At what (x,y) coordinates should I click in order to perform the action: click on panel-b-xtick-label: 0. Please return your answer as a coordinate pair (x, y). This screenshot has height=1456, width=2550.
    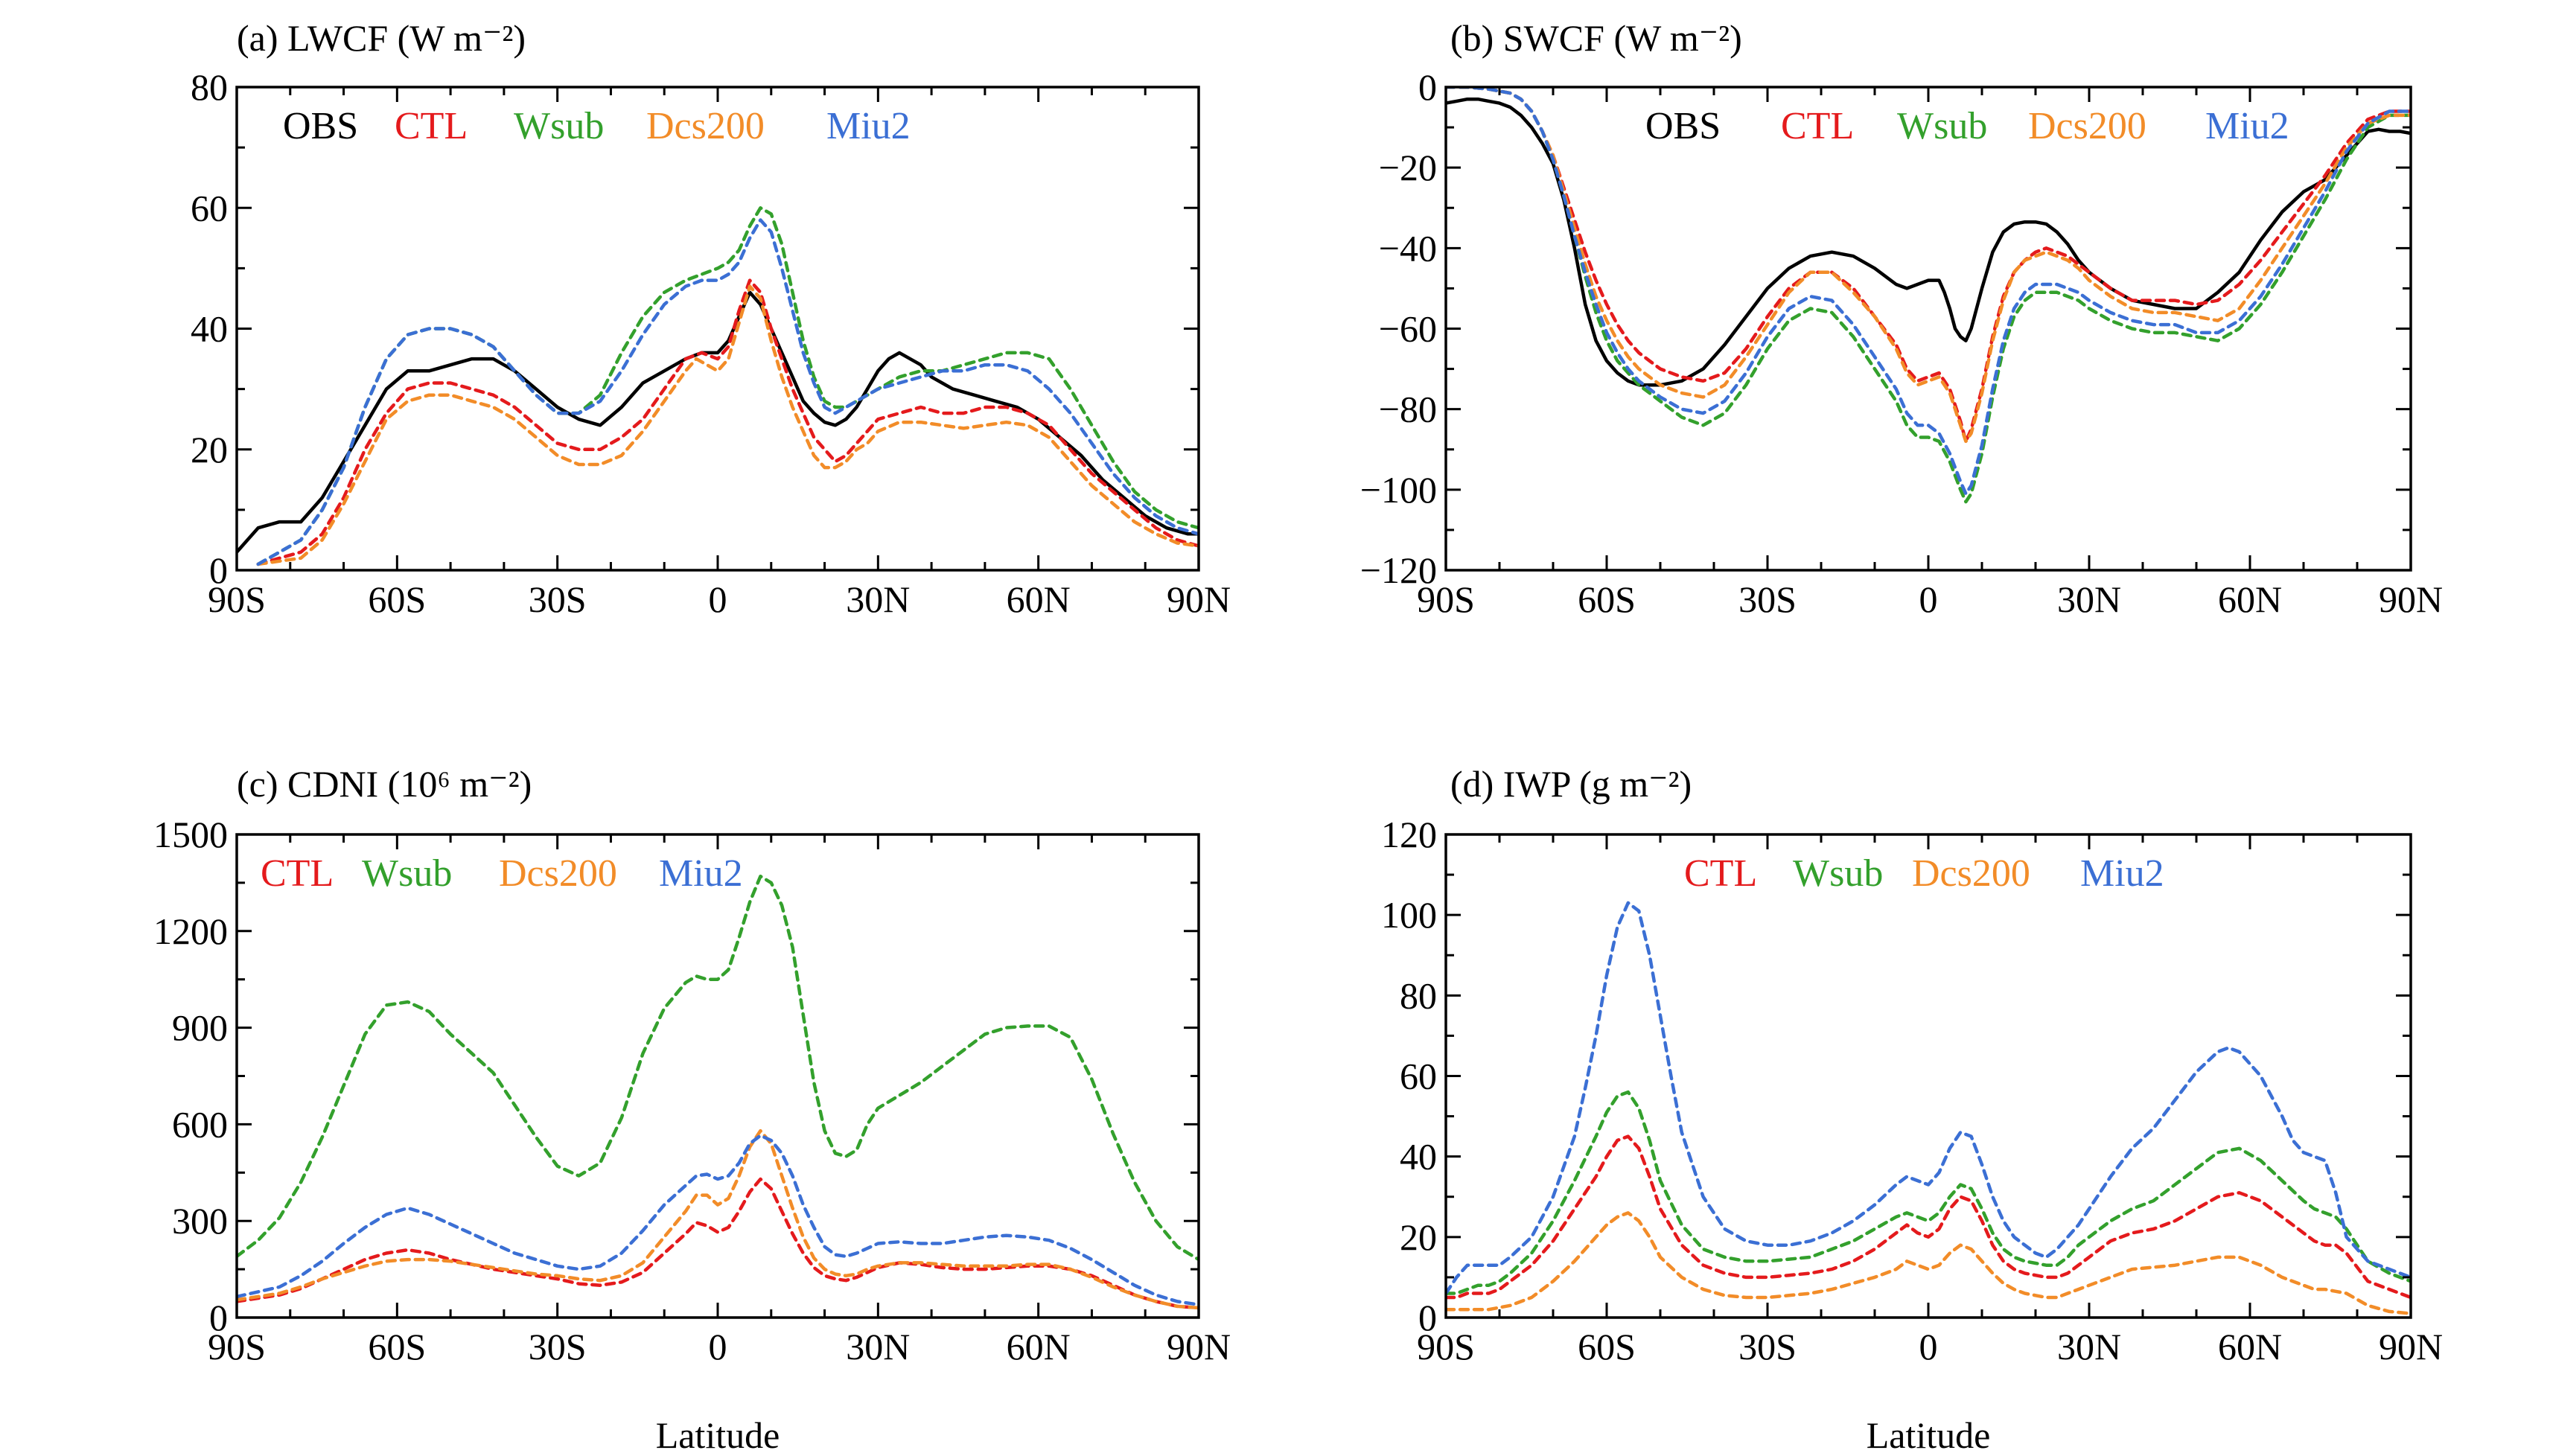
    Looking at the image, I should click on (1928, 599).